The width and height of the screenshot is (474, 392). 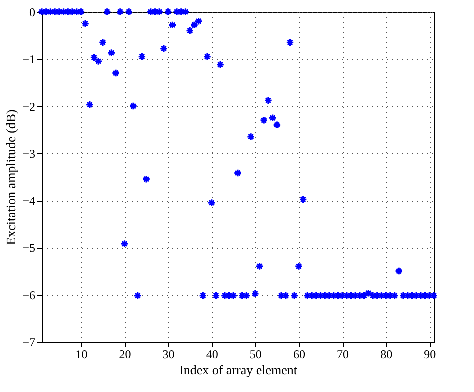 What do you see at coordinates (386, 355) in the screenshot?
I see `x-tick-label: 80` at bounding box center [386, 355].